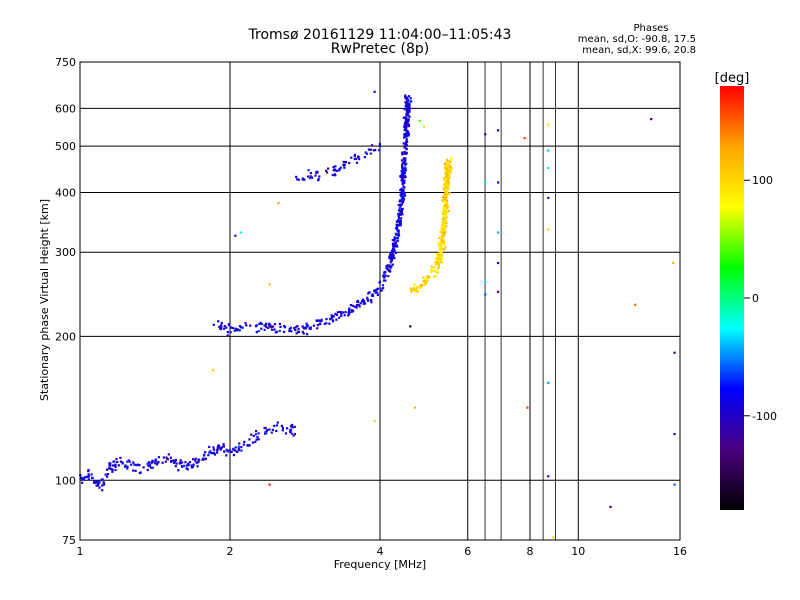 This screenshot has height=600, width=800. I want to click on x-tick-label-6: 6, so click(467, 551).